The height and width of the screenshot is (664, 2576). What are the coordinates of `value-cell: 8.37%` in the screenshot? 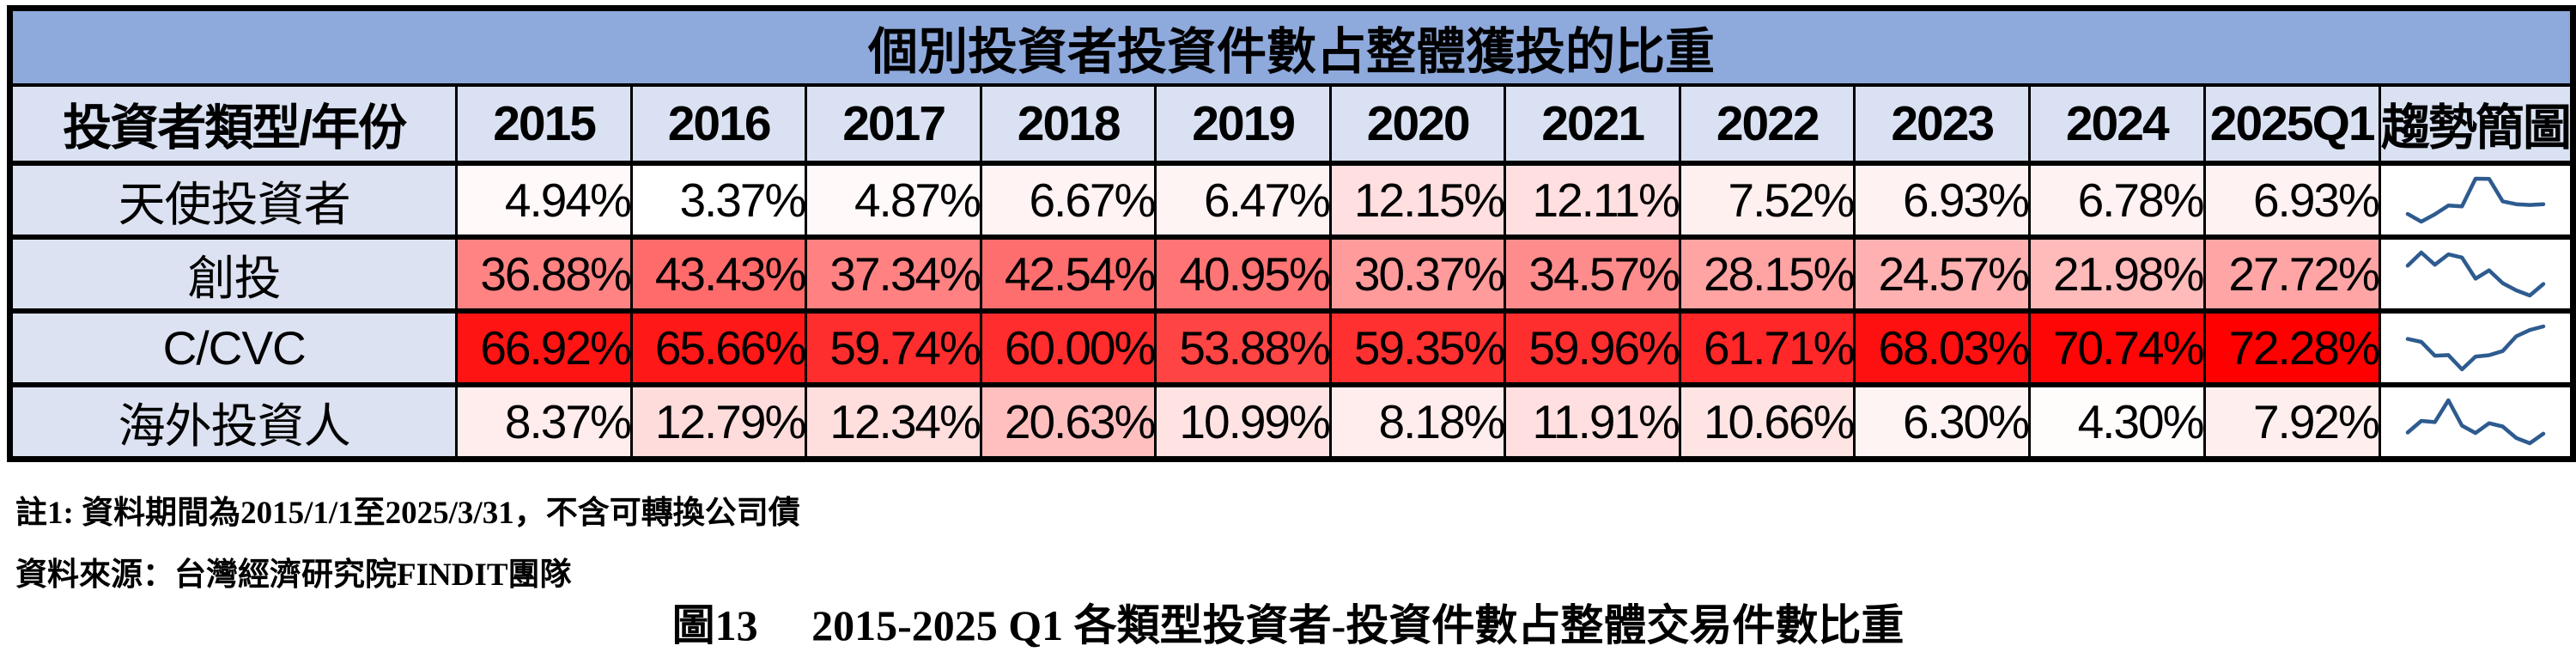 It's located at (544, 421).